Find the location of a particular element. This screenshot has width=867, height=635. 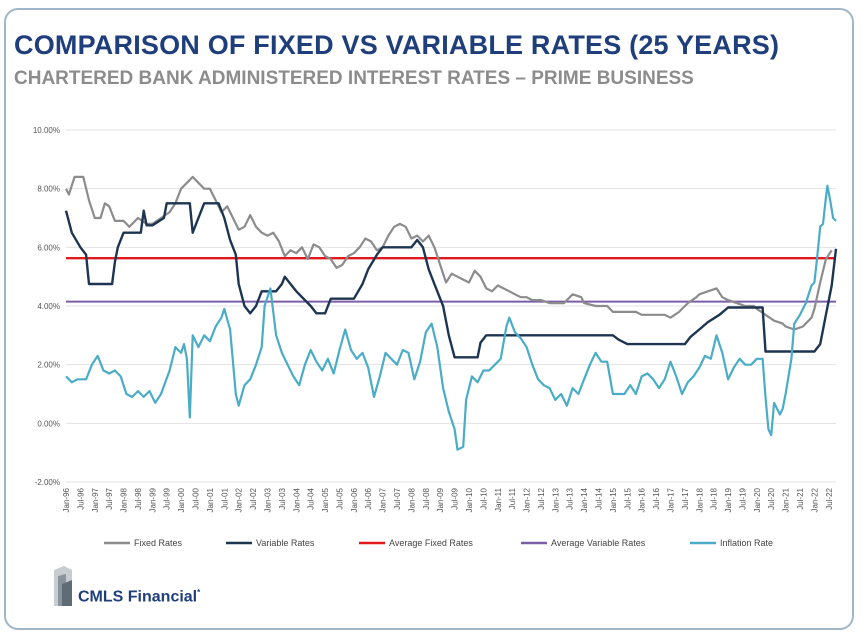

x-tick-label: Jan-06 is located at coordinates (354, 499).